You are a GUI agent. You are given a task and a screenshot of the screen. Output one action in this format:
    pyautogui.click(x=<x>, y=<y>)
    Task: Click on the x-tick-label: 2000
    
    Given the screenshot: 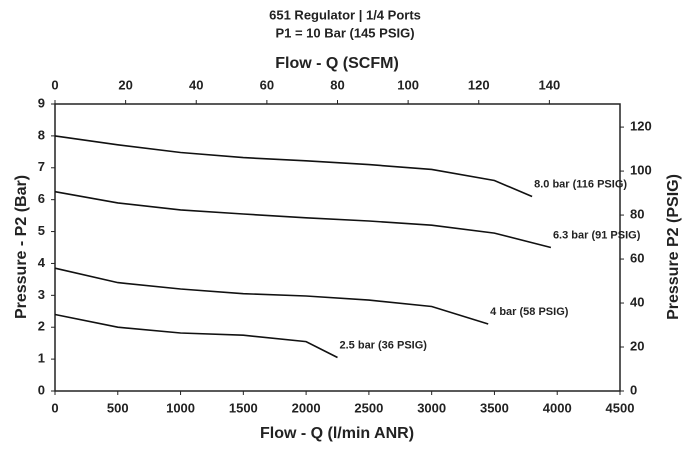 What is the action you would take?
    pyautogui.click(x=306, y=407)
    